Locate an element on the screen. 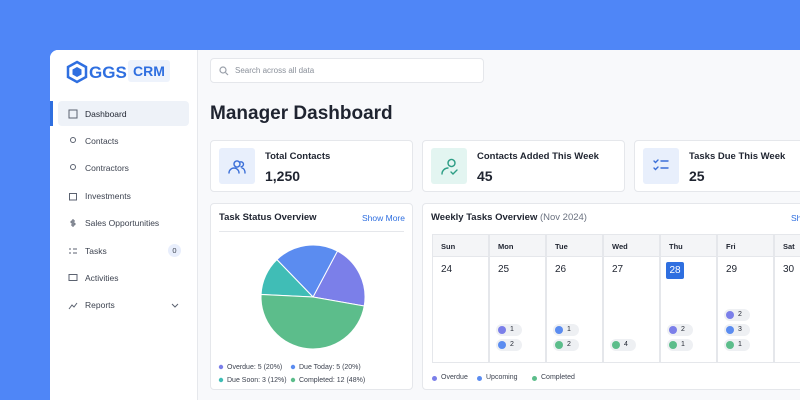 The image size is (800, 400). nav-label: Investments is located at coordinates (108, 195).